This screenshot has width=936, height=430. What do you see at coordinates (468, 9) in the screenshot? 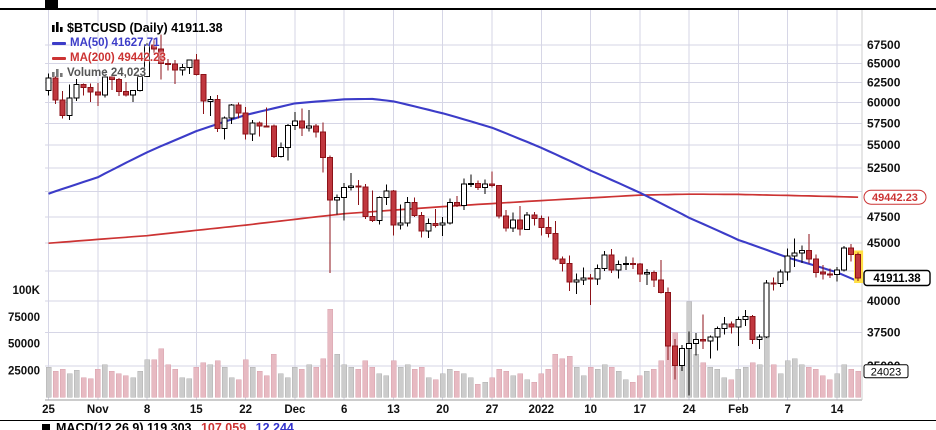
I see `pane-separator-top` at bounding box center [468, 9].